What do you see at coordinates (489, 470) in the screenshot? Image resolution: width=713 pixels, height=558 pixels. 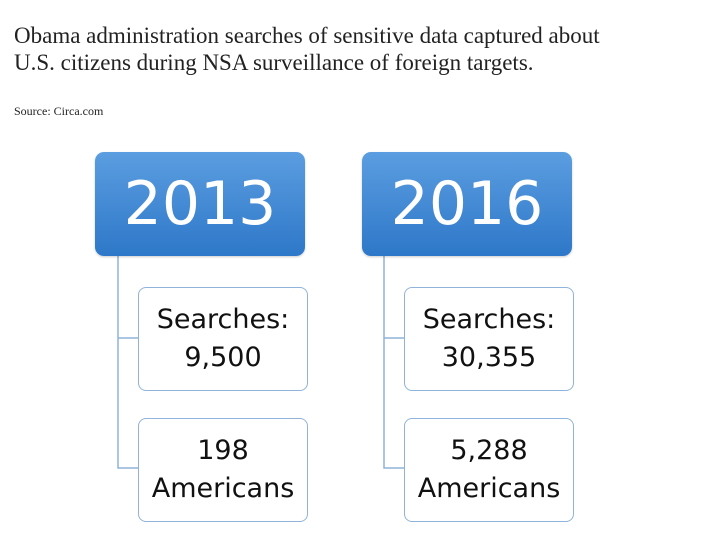 I see `stat-box: 5,288 Americans` at bounding box center [489, 470].